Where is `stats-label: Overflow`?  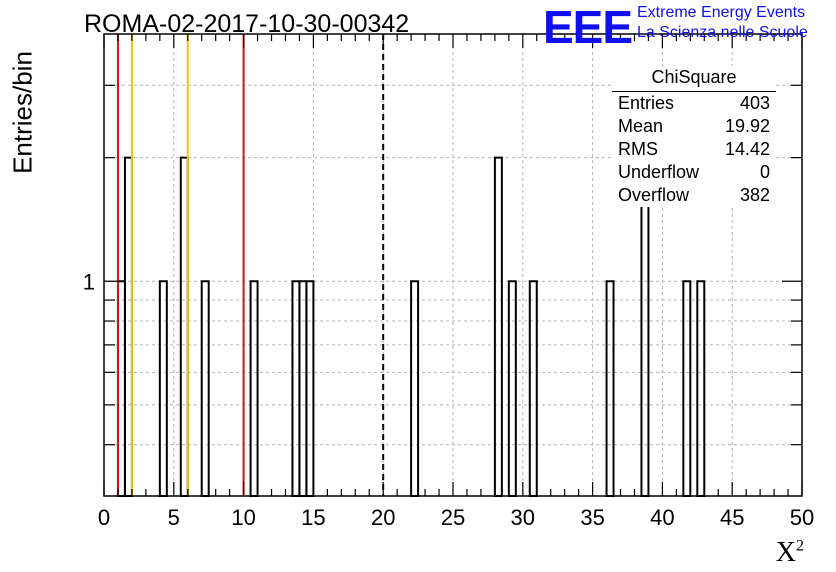
stats-label: Overflow is located at coordinates (654, 195).